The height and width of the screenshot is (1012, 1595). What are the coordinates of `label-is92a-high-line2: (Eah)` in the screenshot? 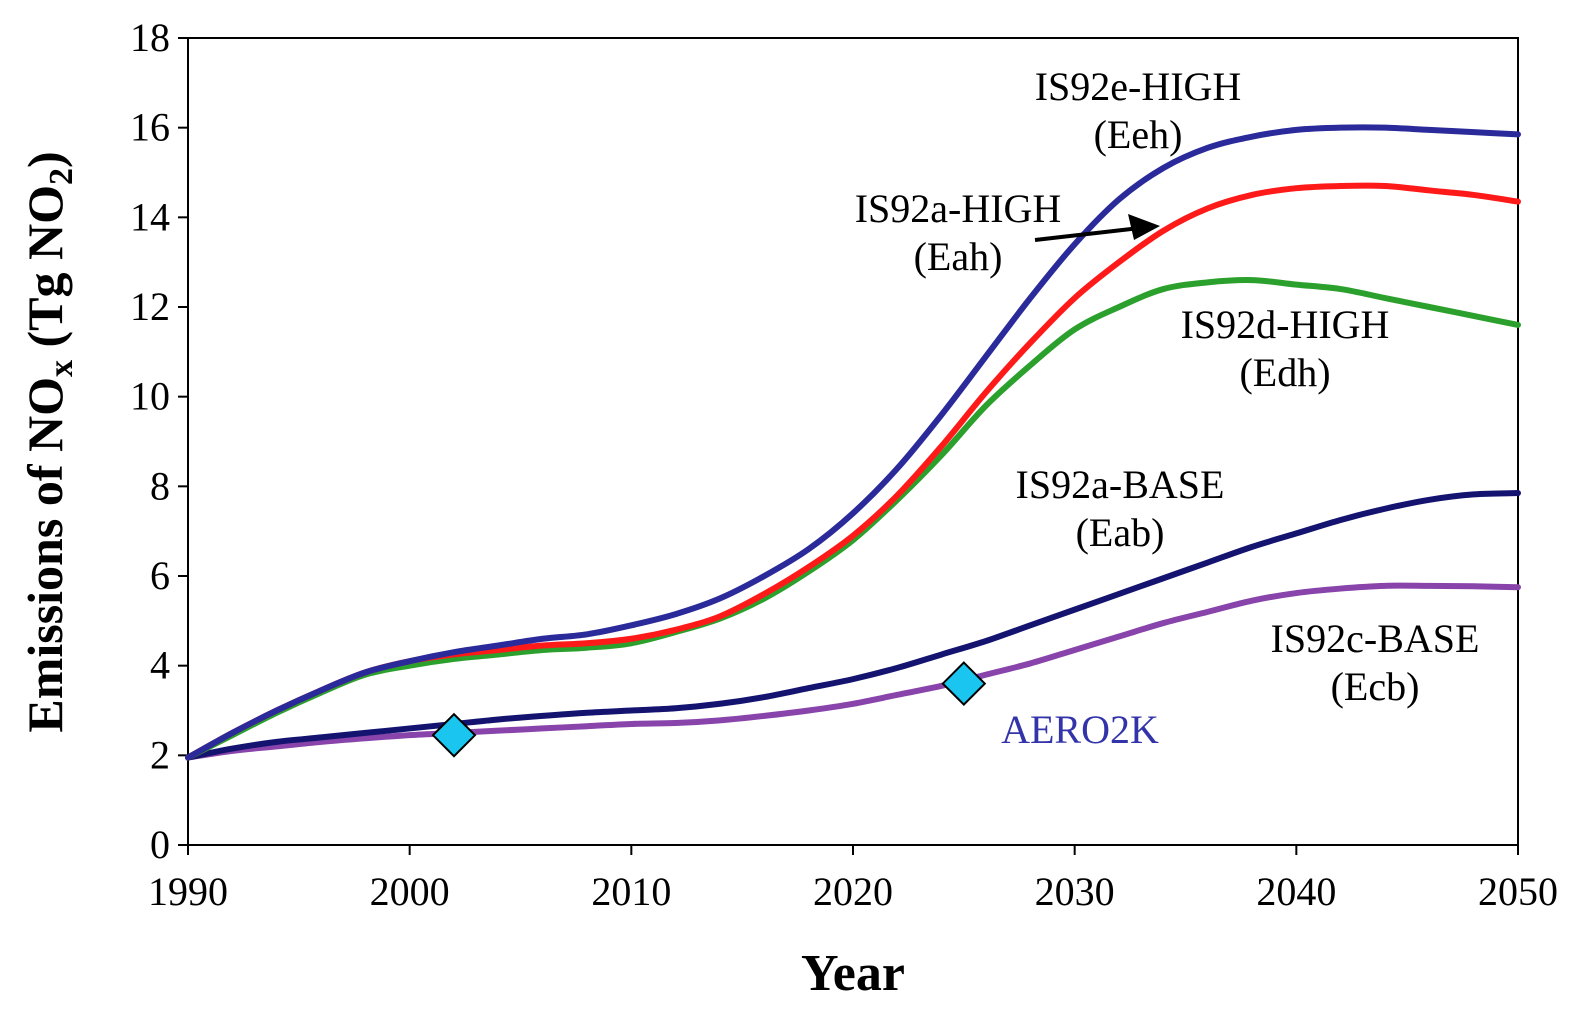 It's located at (958, 256).